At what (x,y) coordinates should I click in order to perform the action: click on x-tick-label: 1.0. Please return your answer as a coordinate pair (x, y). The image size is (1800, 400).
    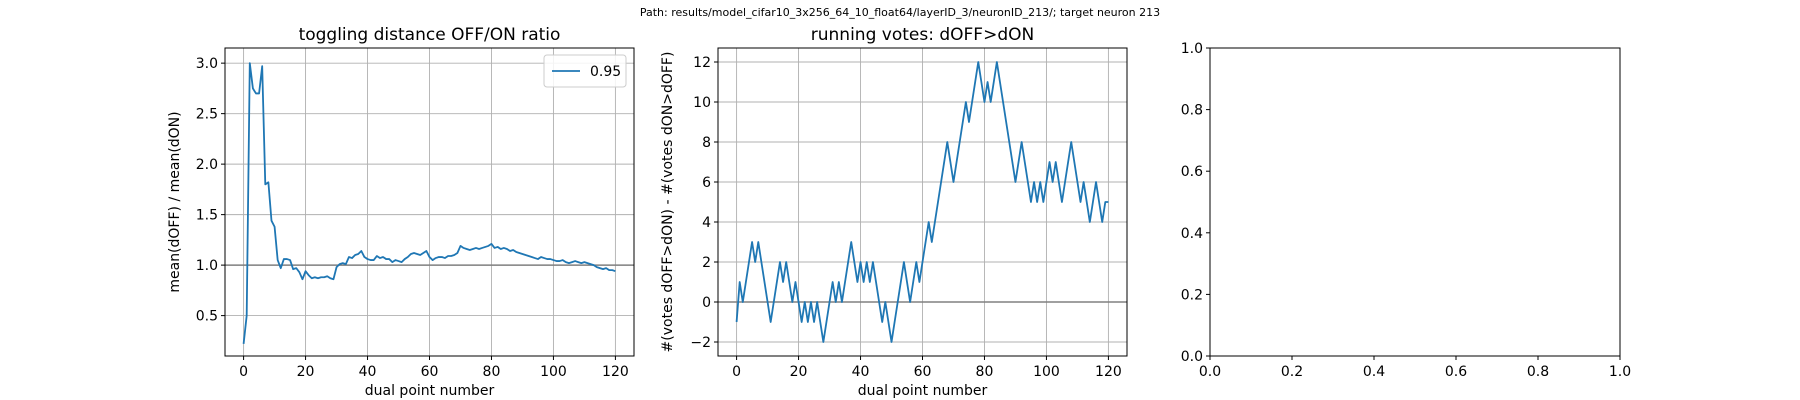
    Looking at the image, I should click on (1620, 372).